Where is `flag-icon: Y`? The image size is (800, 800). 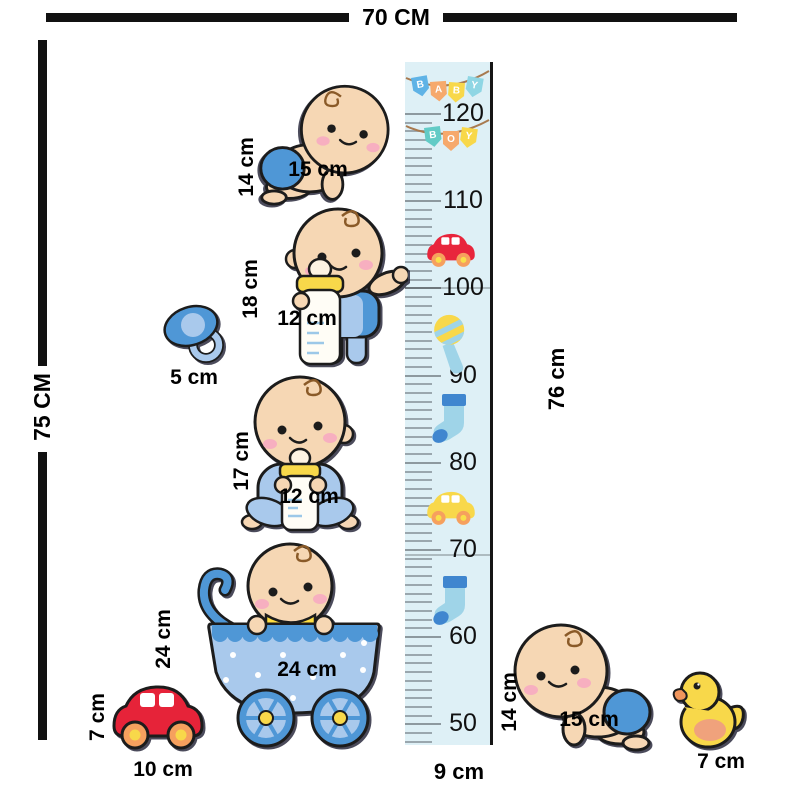
flag-icon: Y is located at coordinates (474, 87).